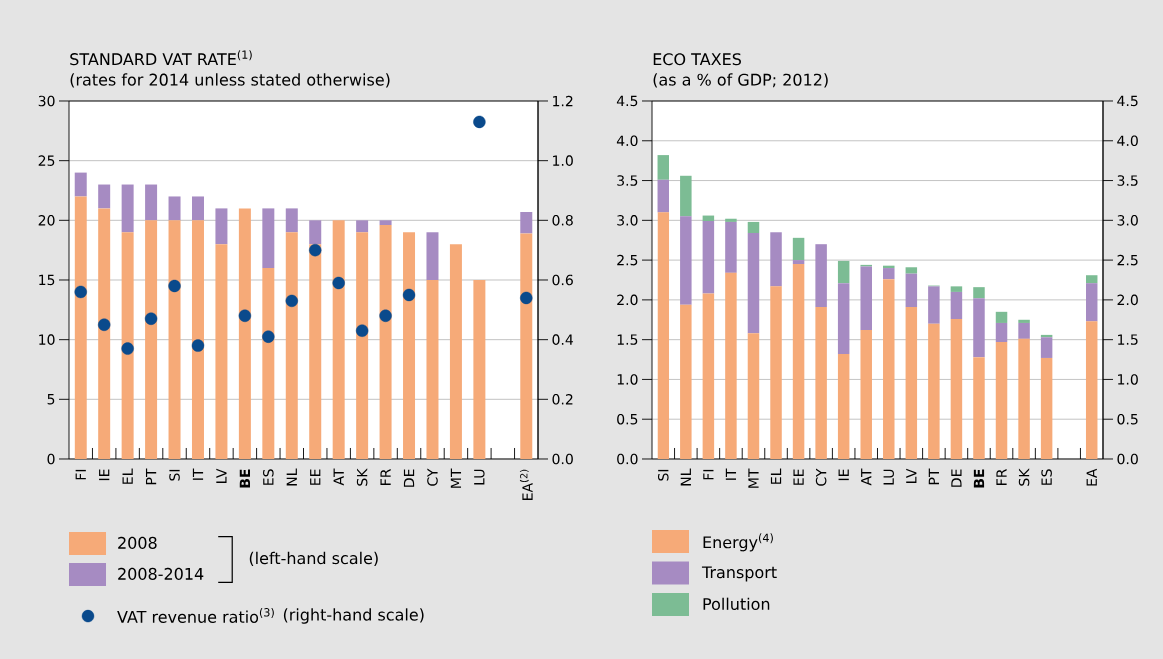  Describe the element at coordinates (51, 399) in the screenshot. I see `y-tick-label: 5` at that location.